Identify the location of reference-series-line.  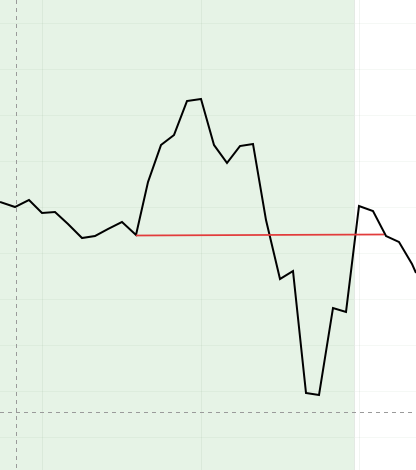
(260, 235).